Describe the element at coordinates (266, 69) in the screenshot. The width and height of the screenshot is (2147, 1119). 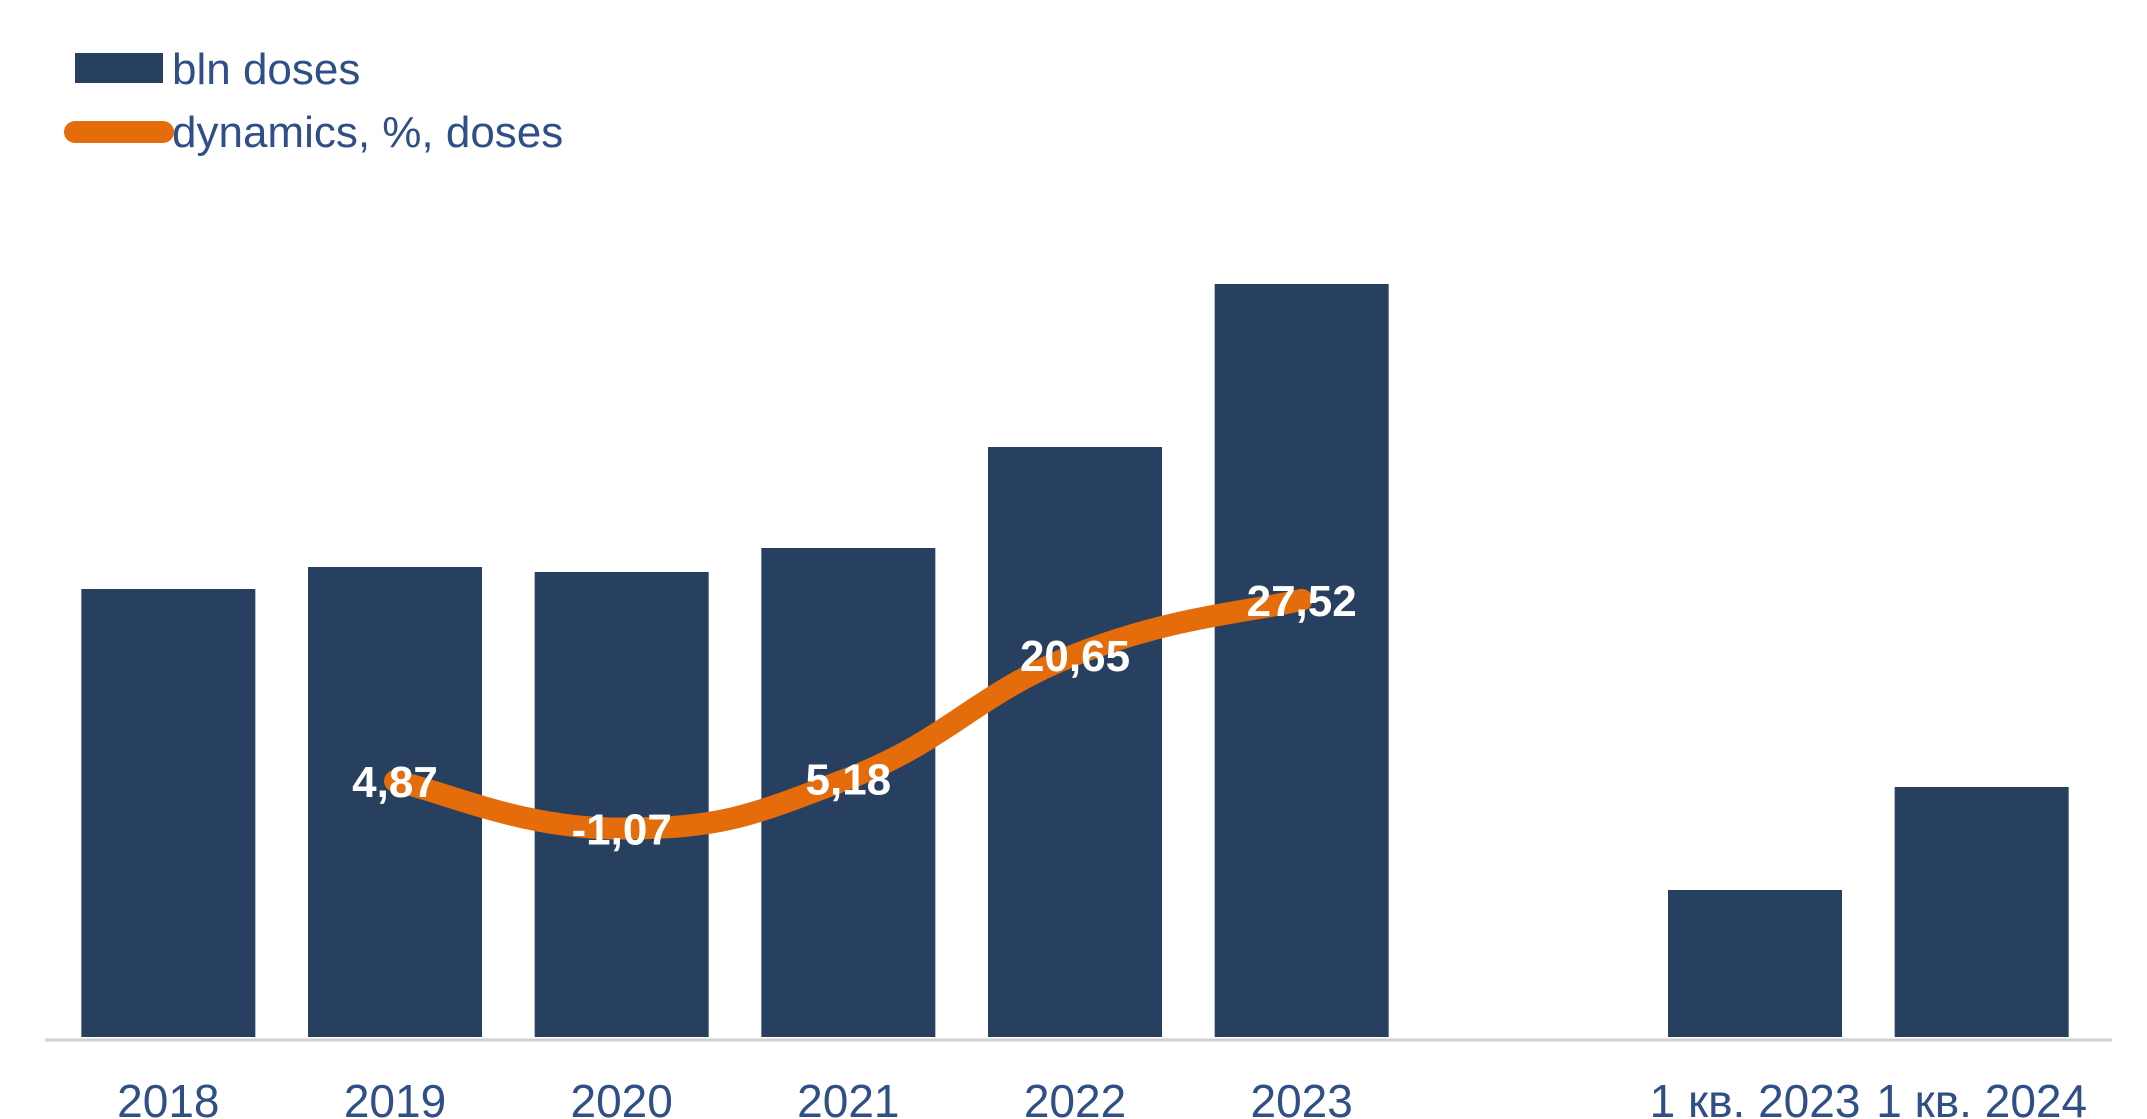
I see `legend-bar-label: bln doses` at that location.